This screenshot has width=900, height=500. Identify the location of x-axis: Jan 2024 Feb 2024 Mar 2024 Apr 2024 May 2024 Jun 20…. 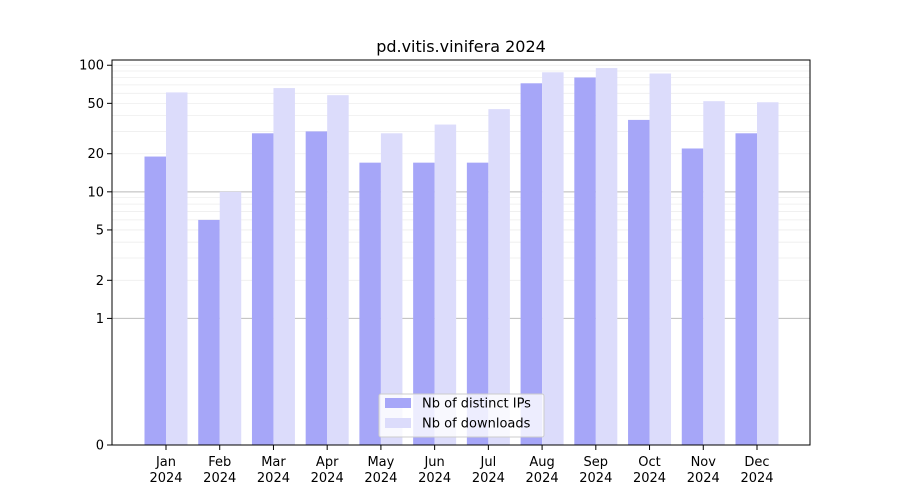
(461, 465).